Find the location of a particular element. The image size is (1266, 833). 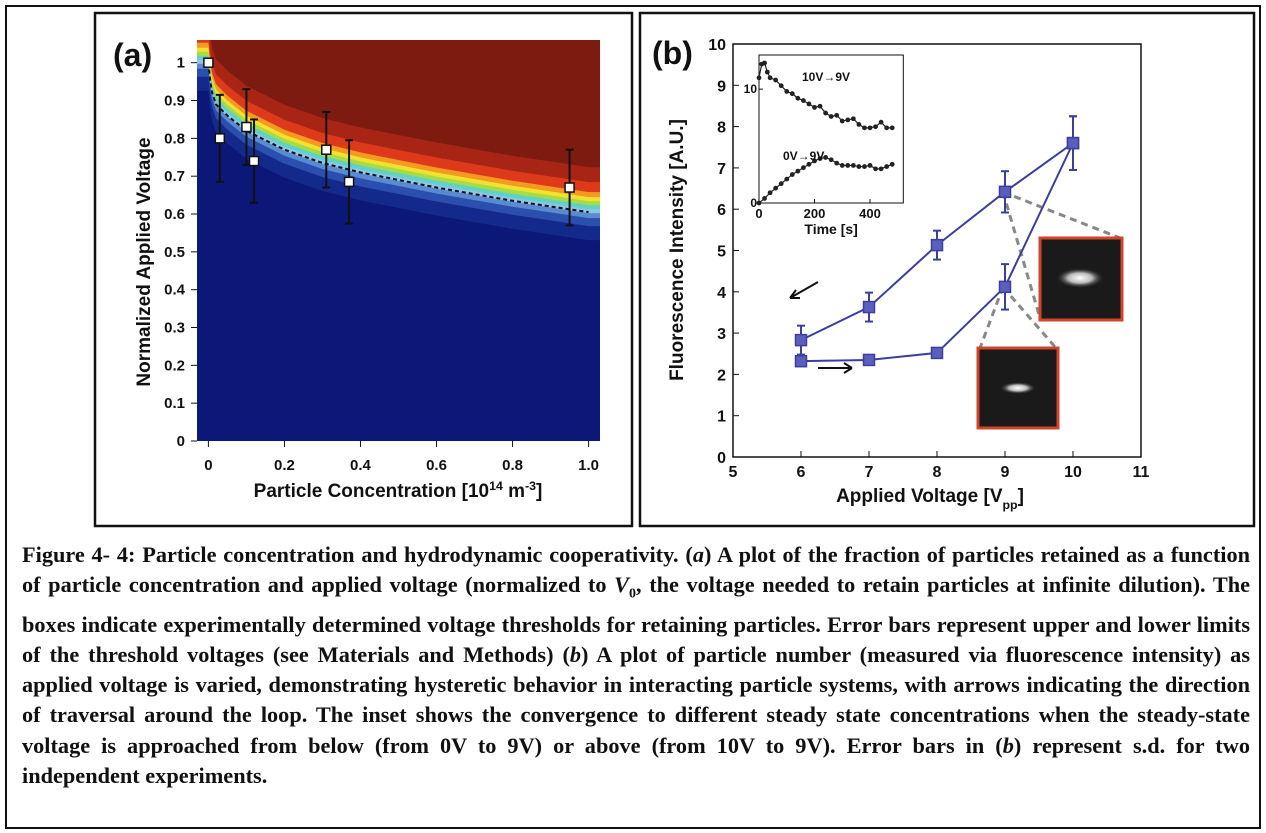

x-axis-title: Applied Voltage [Vpp] is located at coordinates (930, 499).